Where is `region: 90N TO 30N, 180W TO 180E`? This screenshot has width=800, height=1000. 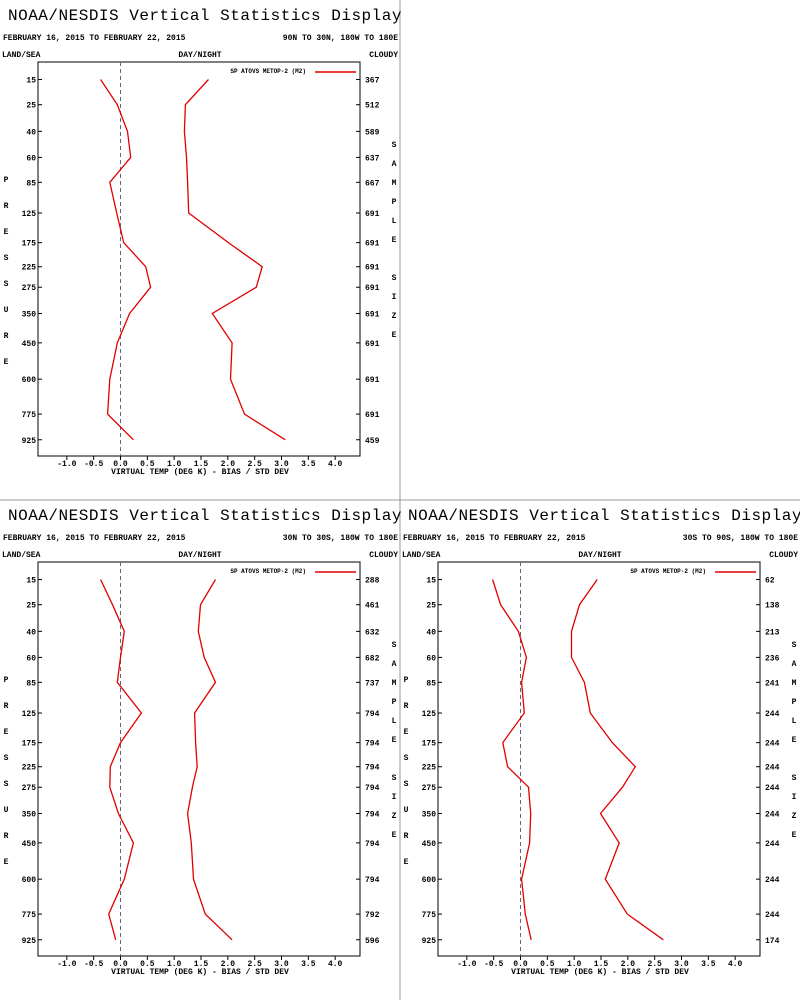 region: 90N TO 30N, 180W TO 180E is located at coordinates (340, 38).